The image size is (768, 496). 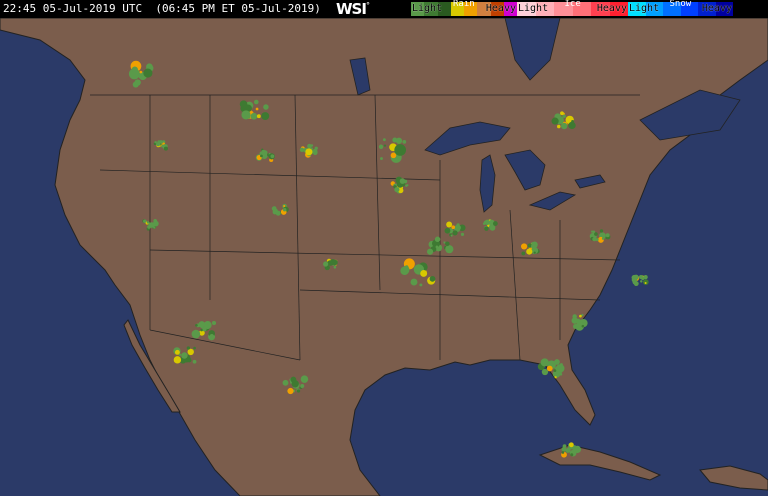 I want to click on hispaniola, so click(x=733, y=478).